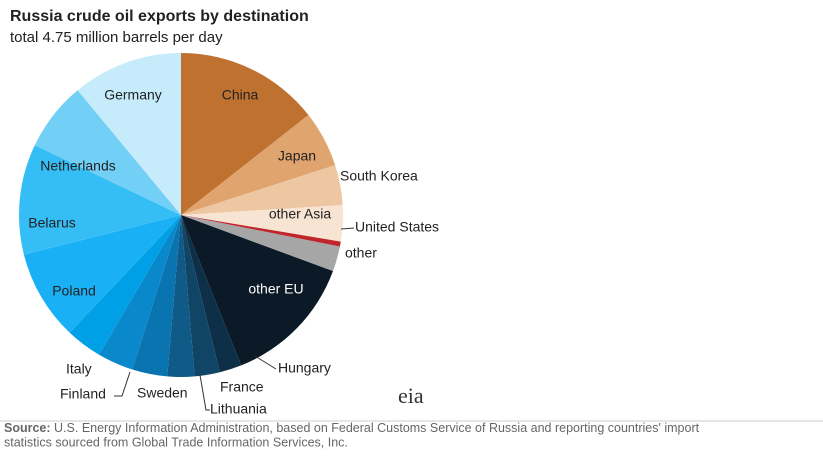  Describe the element at coordinates (78, 166) in the screenshot. I see `slice-label: Netherlands` at that location.